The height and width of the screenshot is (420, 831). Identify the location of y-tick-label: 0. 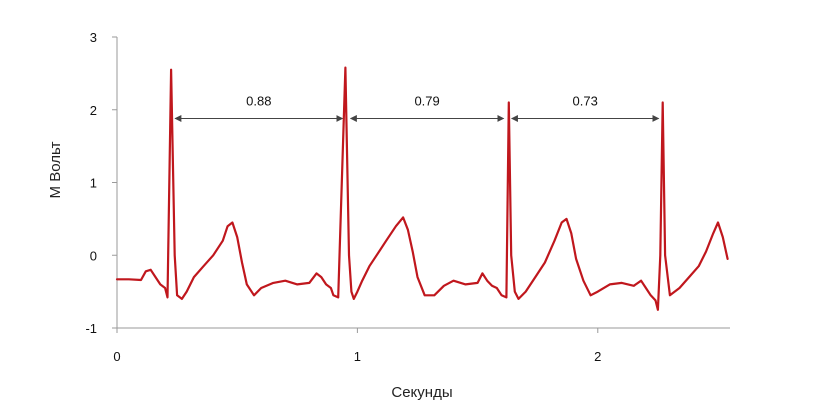
(93, 255).